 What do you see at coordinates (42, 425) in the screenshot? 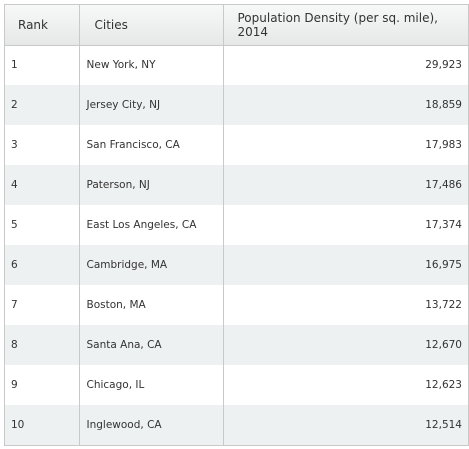
I see `rank-cell: 10` at bounding box center [42, 425].